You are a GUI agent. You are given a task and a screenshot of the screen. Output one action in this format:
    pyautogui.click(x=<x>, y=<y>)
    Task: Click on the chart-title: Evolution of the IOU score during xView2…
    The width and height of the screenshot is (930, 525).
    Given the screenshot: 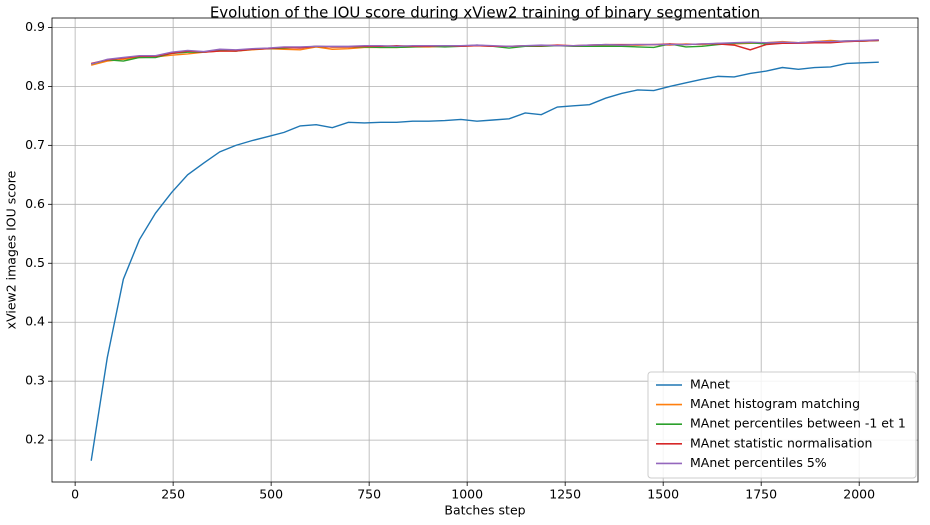 What is the action you would take?
    pyautogui.click(x=485, y=13)
    